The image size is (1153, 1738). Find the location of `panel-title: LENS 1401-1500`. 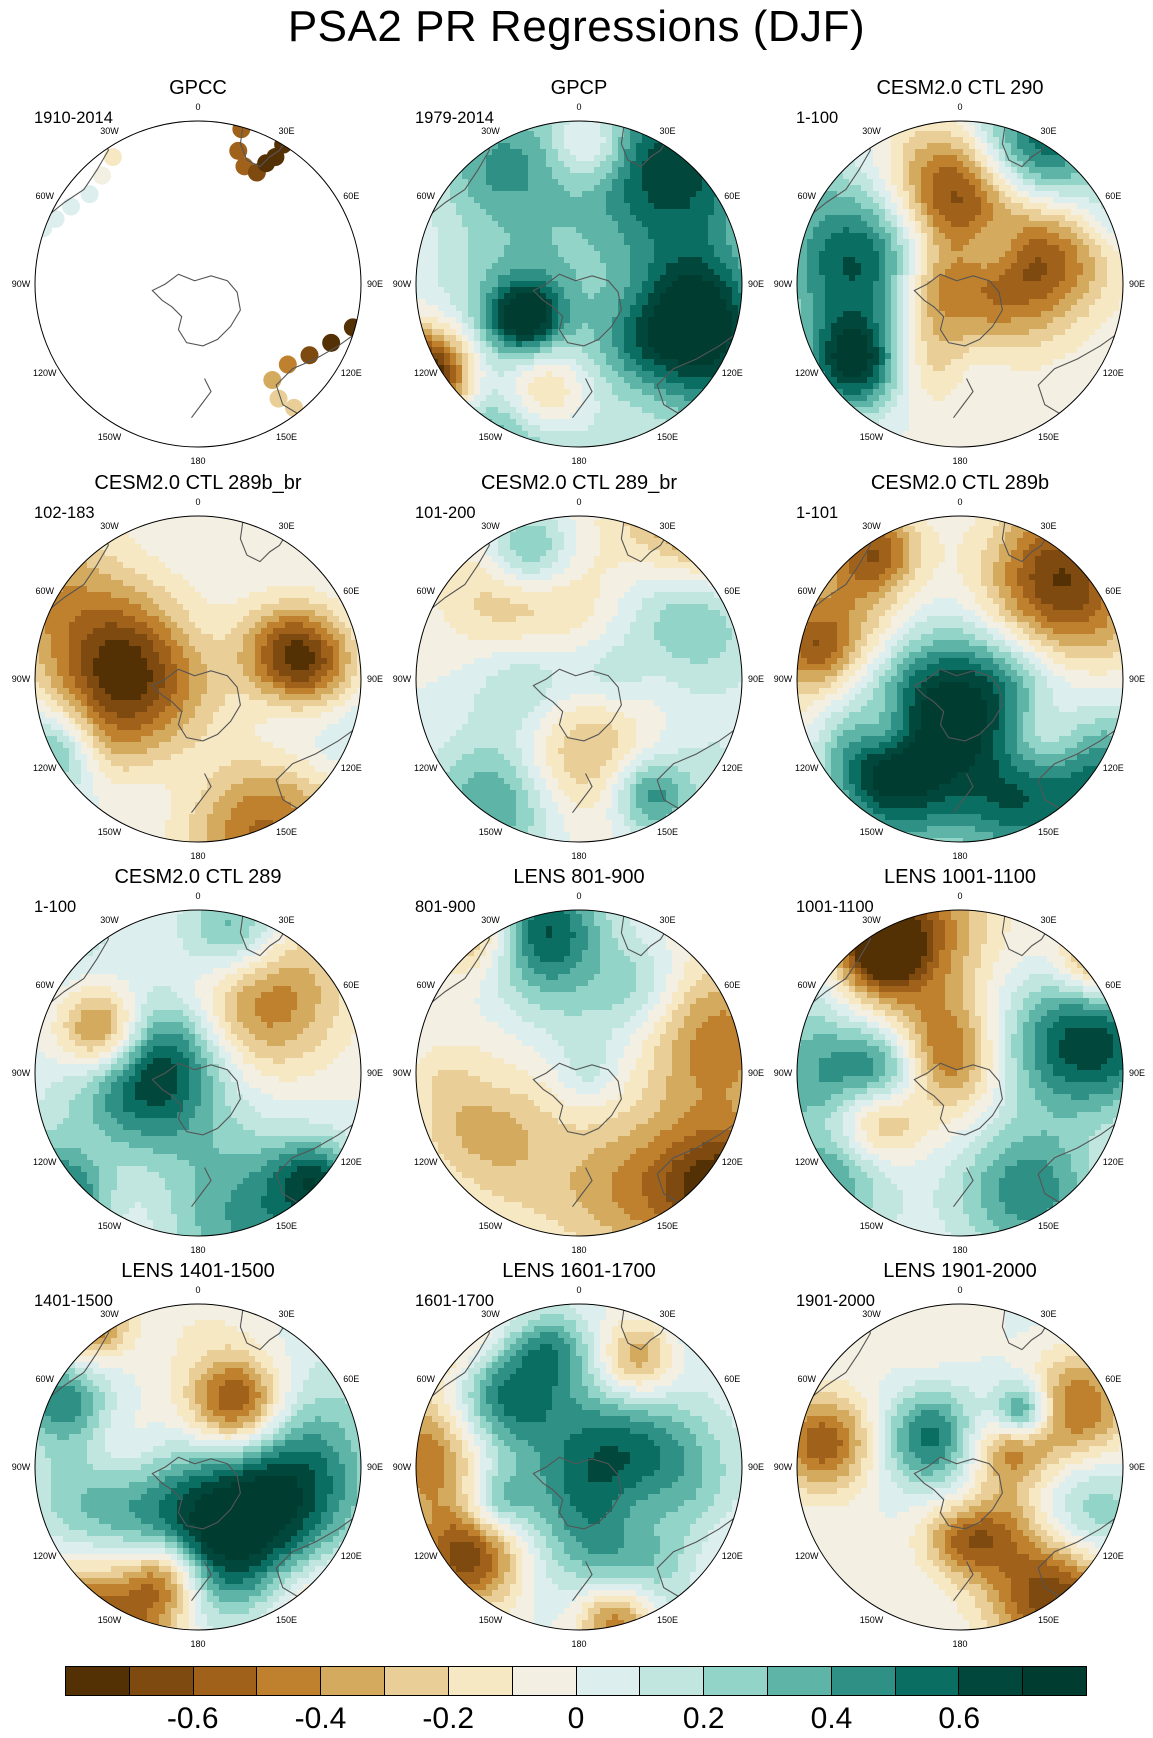

panel-title: LENS 1401-1500 is located at coordinates (198, 1271).